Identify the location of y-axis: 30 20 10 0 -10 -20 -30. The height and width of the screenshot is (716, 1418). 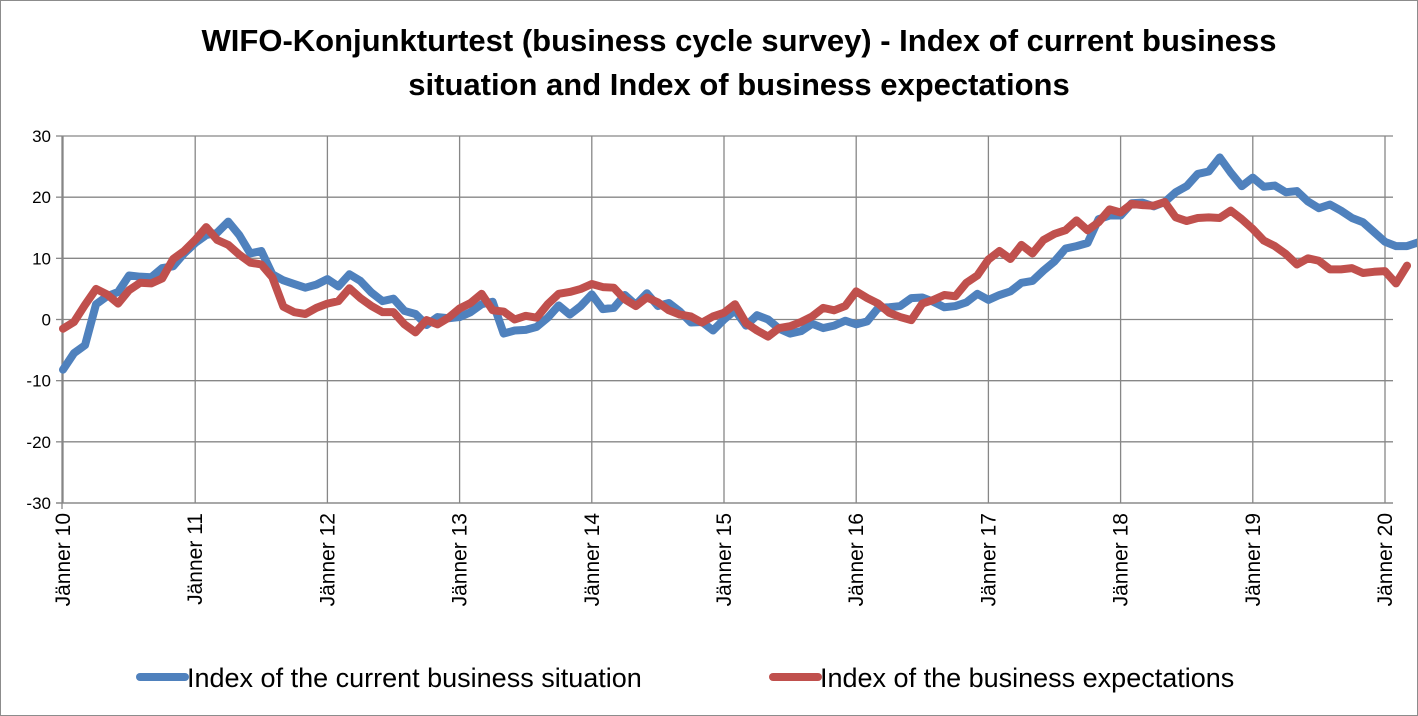
(38, 320).